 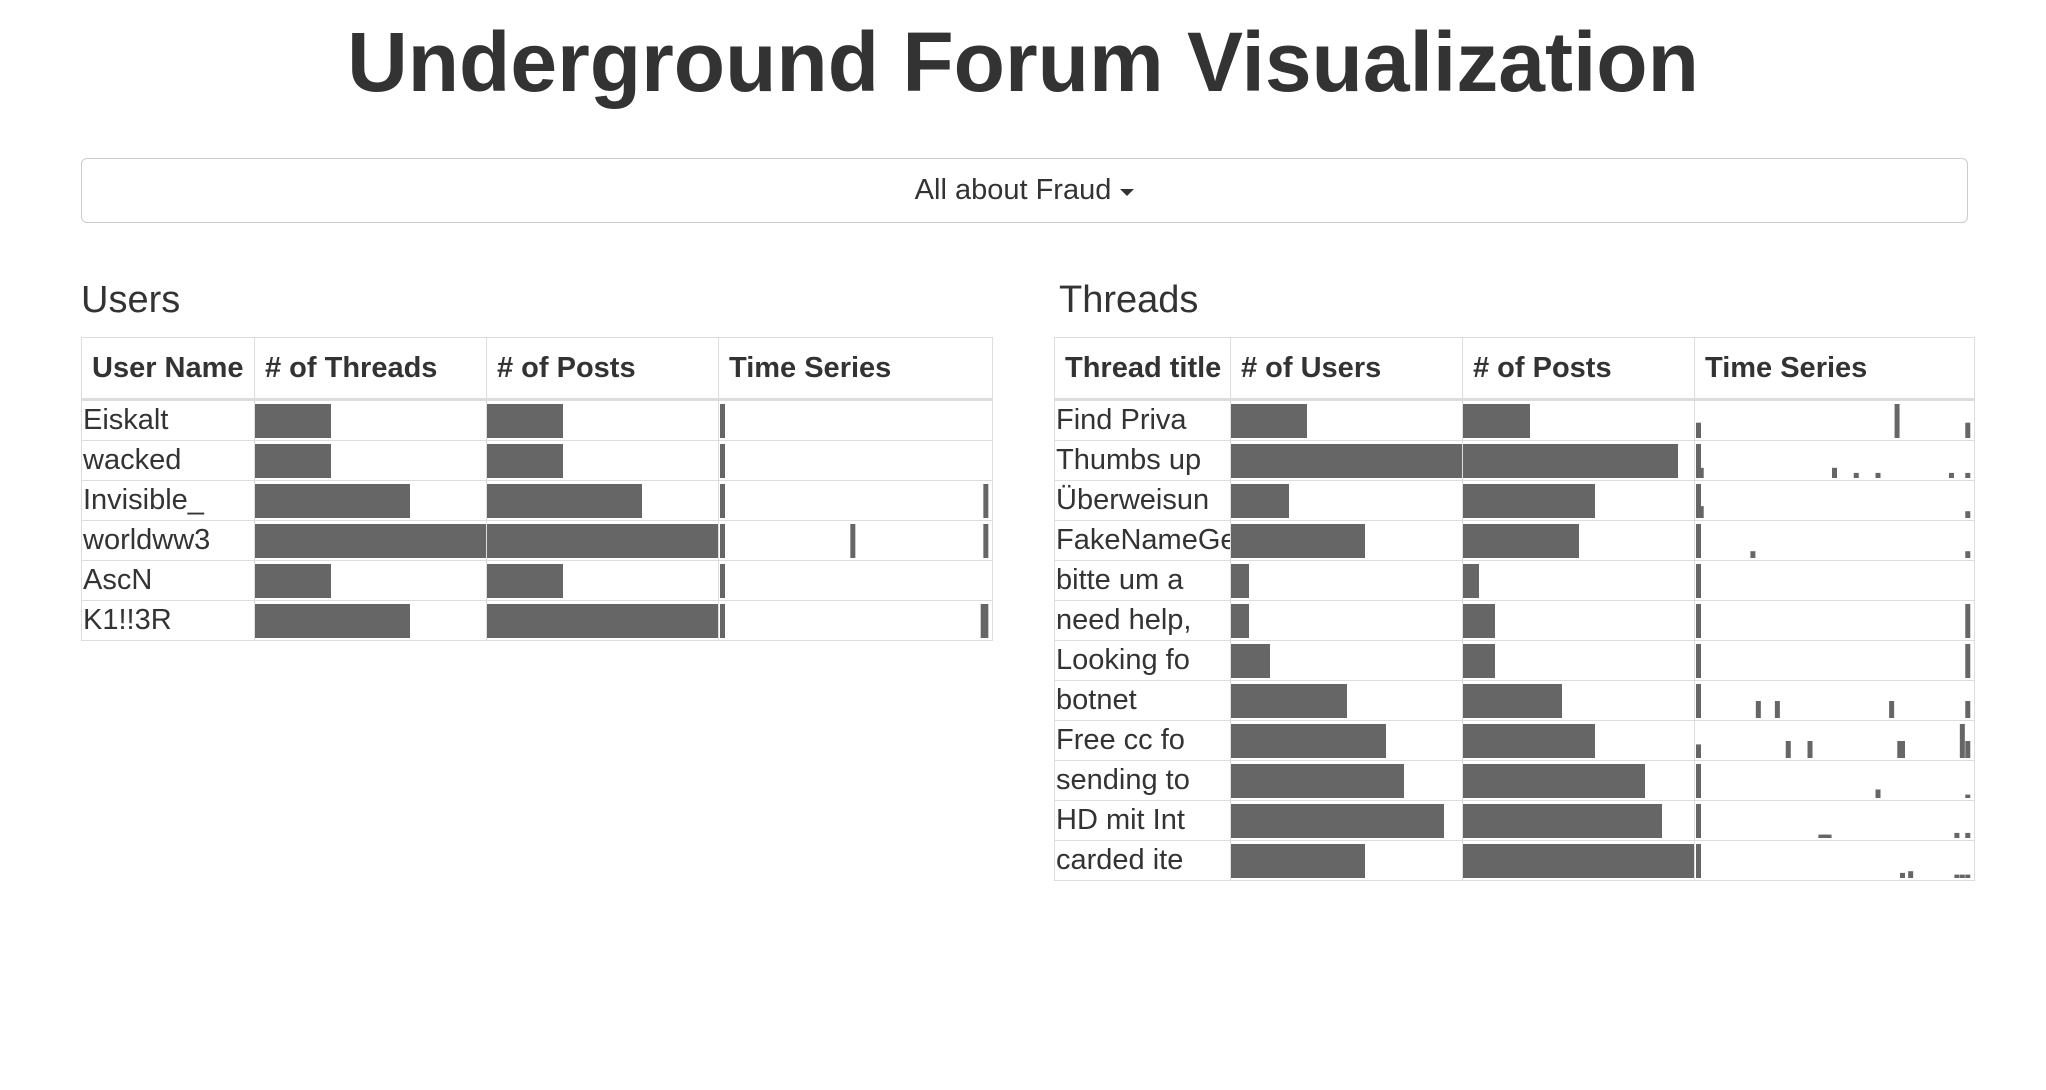 What do you see at coordinates (370, 369) in the screenshot?
I see `column-header-thread-count: # of Threads` at bounding box center [370, 369].